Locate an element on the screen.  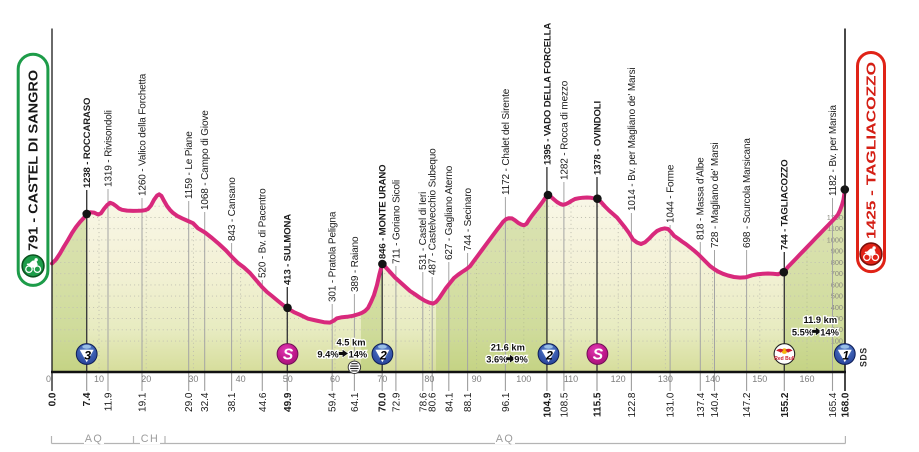
svg-text: 846 - MONTE URANO is located at coordinates (383, 211).